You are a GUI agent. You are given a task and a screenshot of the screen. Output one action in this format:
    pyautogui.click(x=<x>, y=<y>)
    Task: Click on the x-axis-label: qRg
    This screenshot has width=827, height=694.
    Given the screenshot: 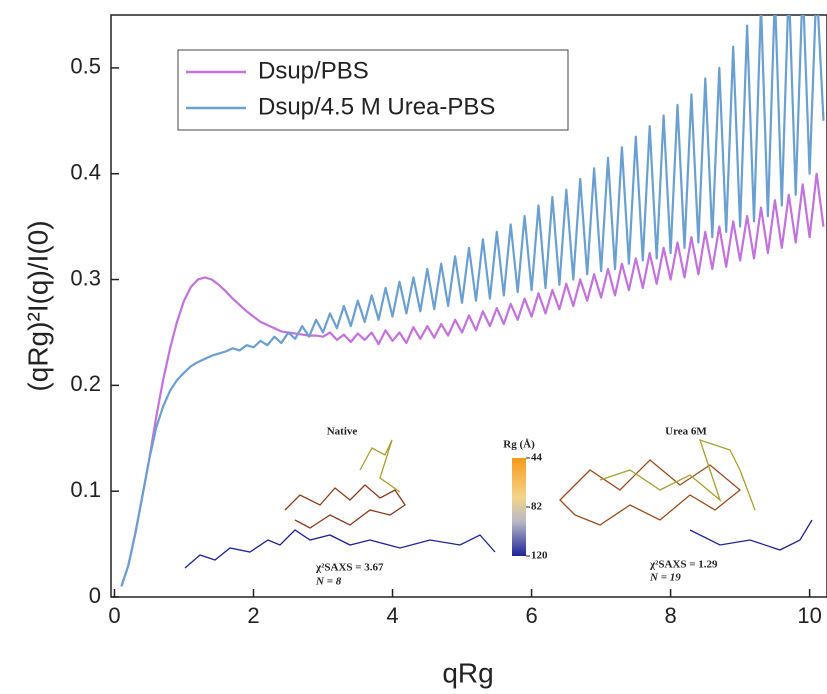 What is the action you would take?
    pyautogui.click(x=467, y=672)
    